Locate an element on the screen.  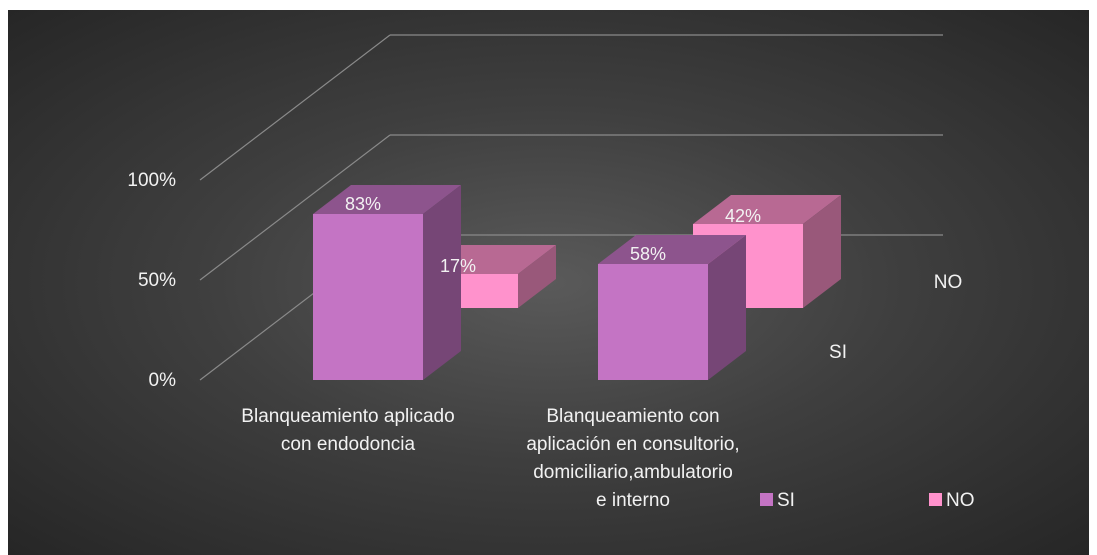
legend-label: NO is located at coordinates (960, 500).